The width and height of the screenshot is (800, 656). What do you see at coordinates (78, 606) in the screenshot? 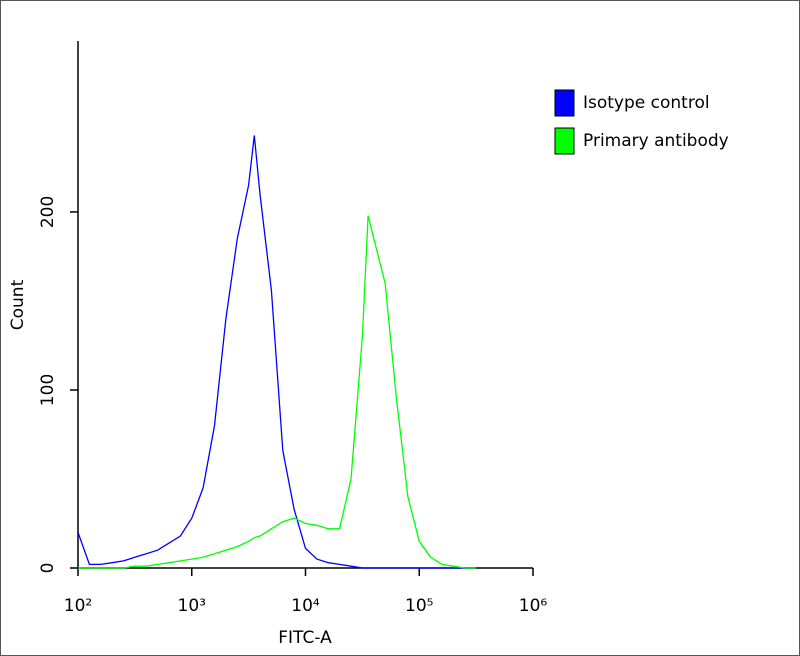
I see `x-tick-label: 10²` at bounding box center [78, 606].